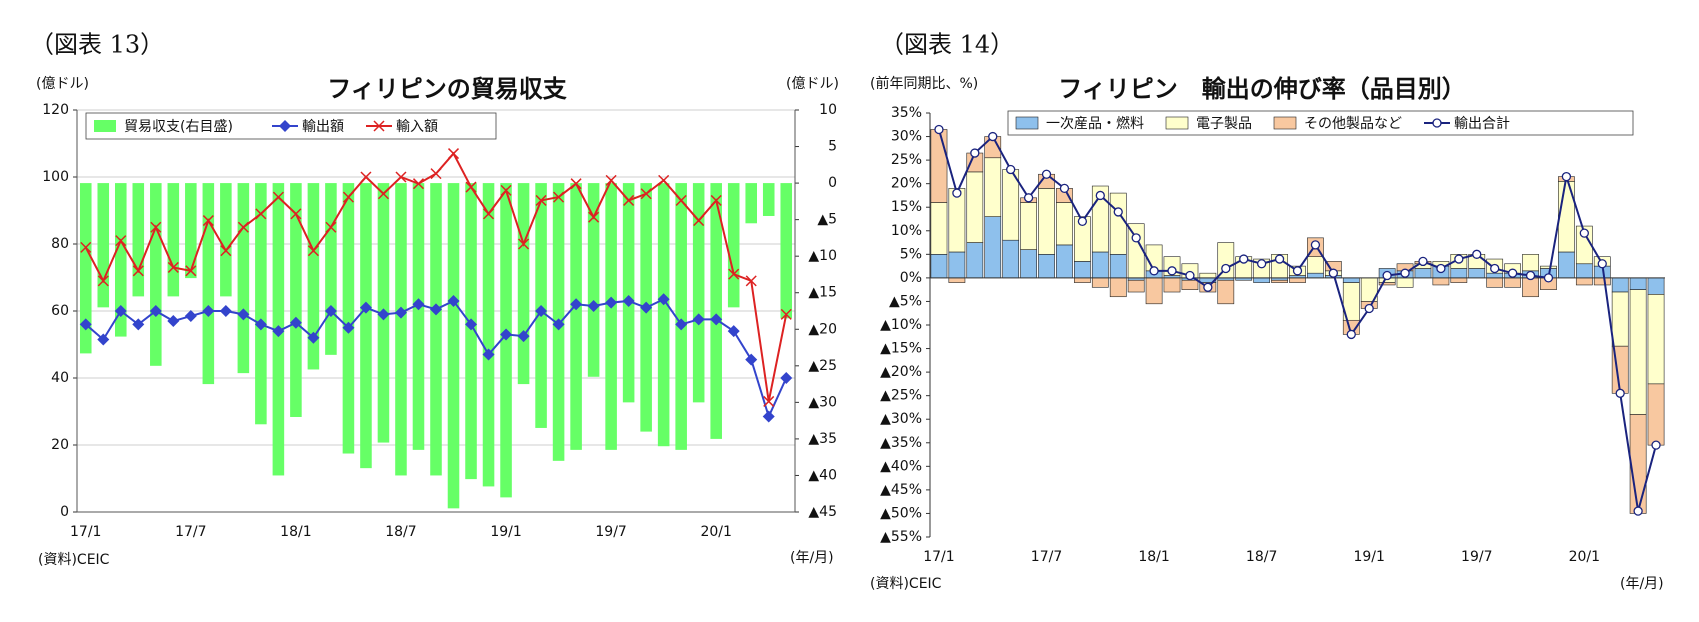  I want to click on y-tick-label: 10%, so click(906, 231).